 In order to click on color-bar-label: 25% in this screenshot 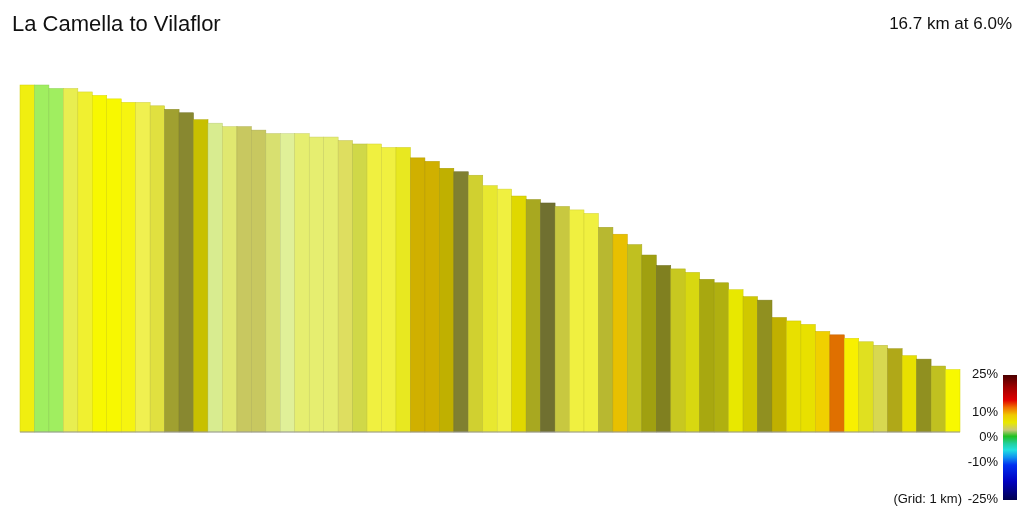, I will do `click(985, 374)`.